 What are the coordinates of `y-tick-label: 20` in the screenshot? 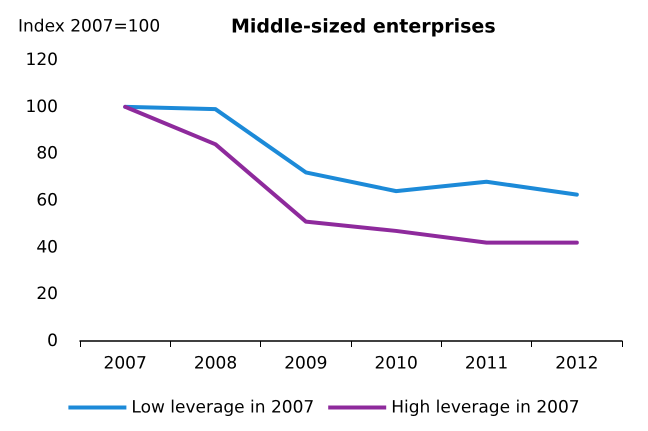 It's located at (47, 294).